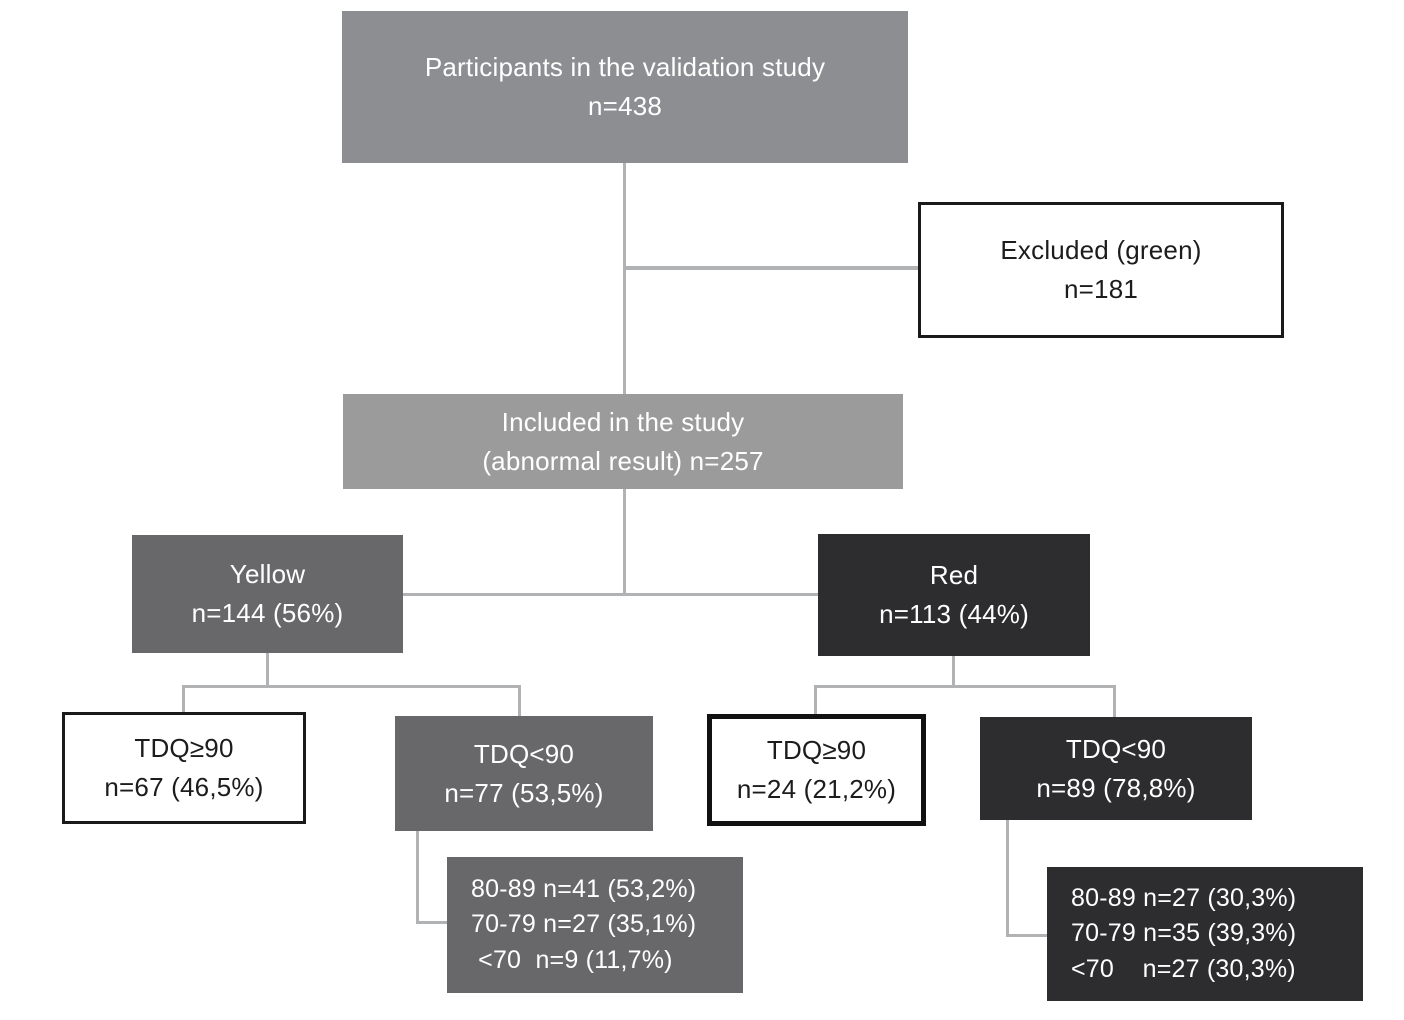 This screenshot has height=1020, width=1404. I want to click on red-tdq-lt90-title: TDQ<90, so click(1116, 748).